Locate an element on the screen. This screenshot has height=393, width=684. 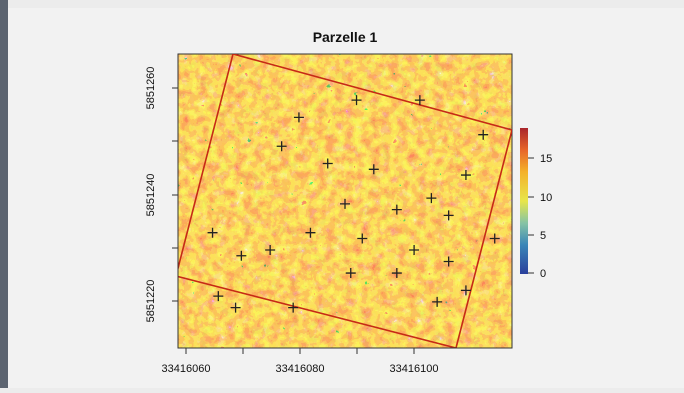
colorbar-ramp is located at coordinates (524, 201).